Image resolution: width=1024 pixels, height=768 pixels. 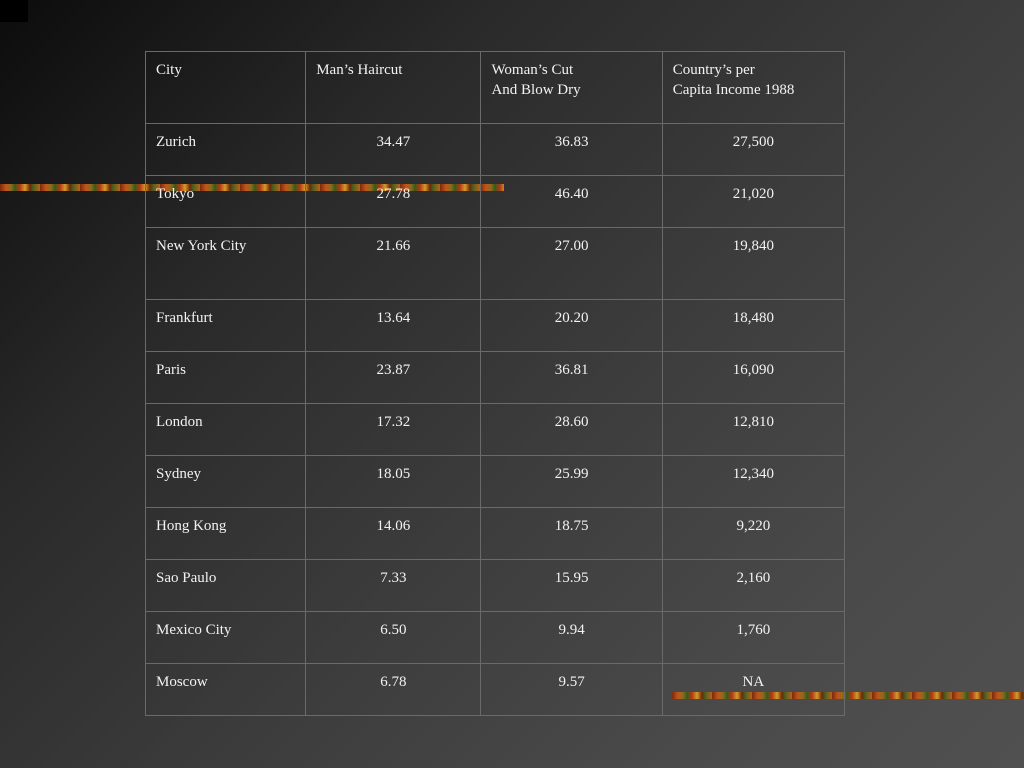 I want to click on table-row: Zurich 34.47 36.83 27,500, so click(x=495, y=149).